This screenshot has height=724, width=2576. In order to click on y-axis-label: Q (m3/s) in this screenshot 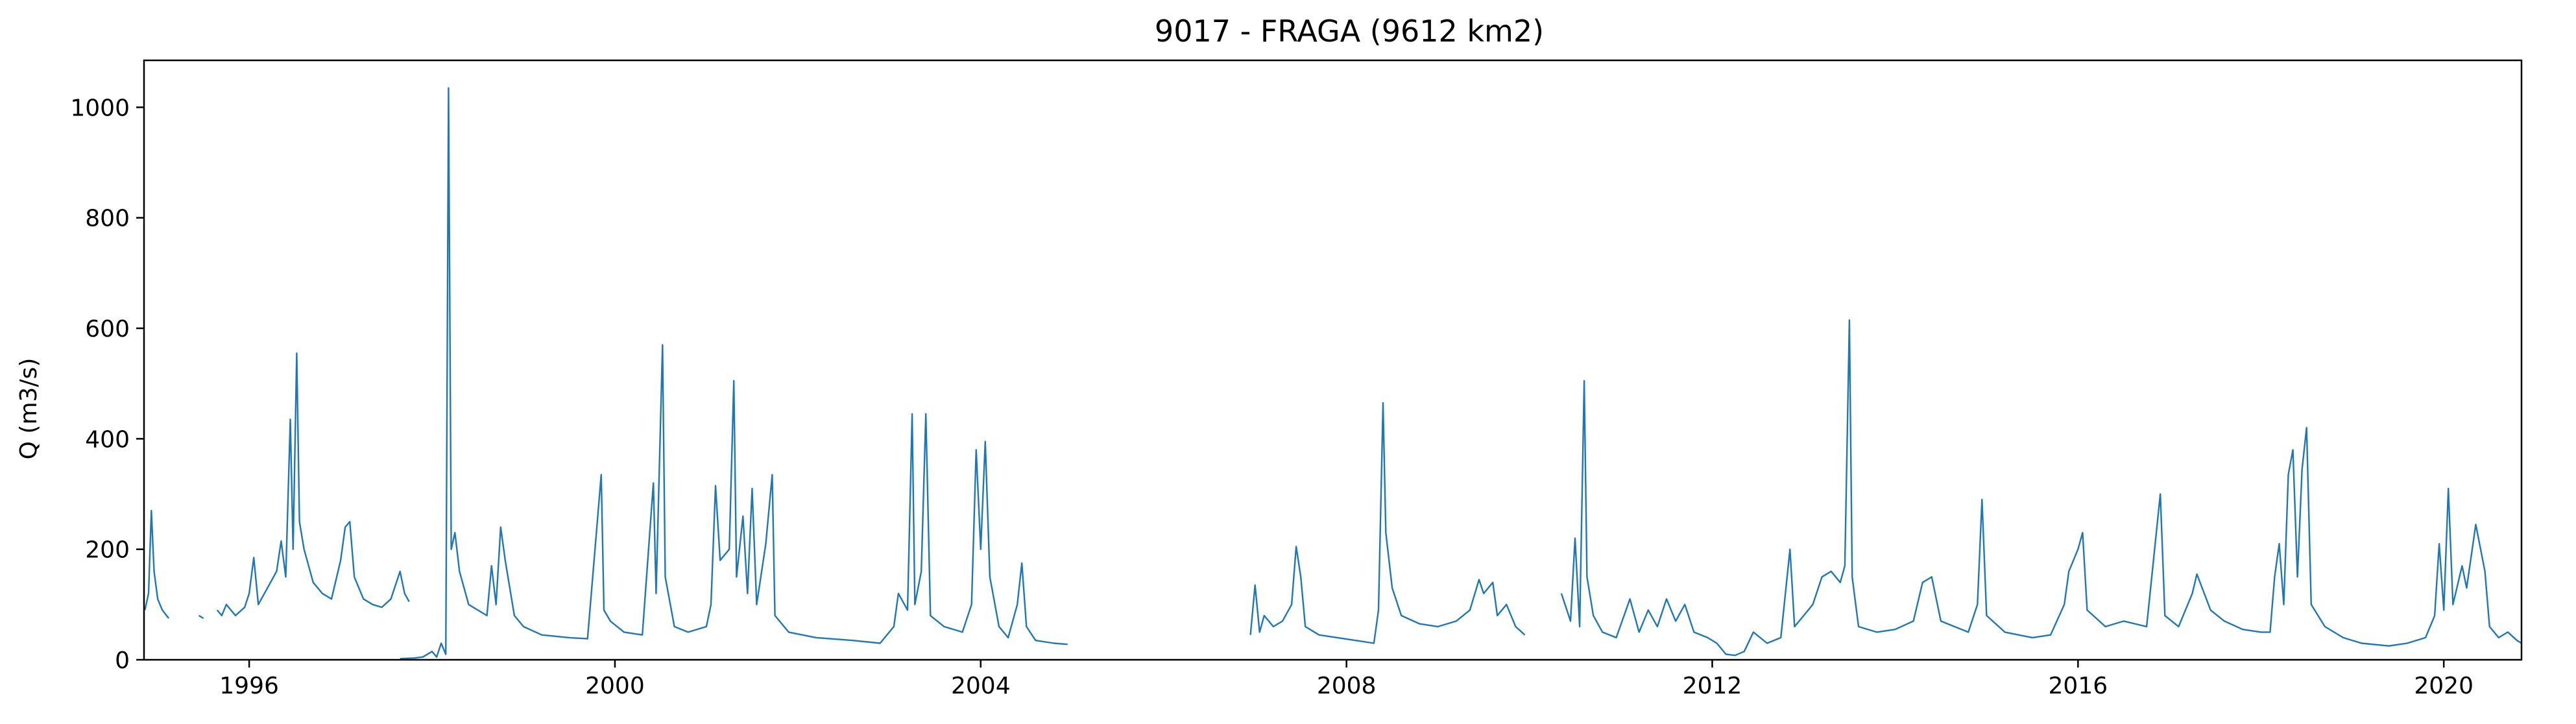, I will do `click(29, 409)`.